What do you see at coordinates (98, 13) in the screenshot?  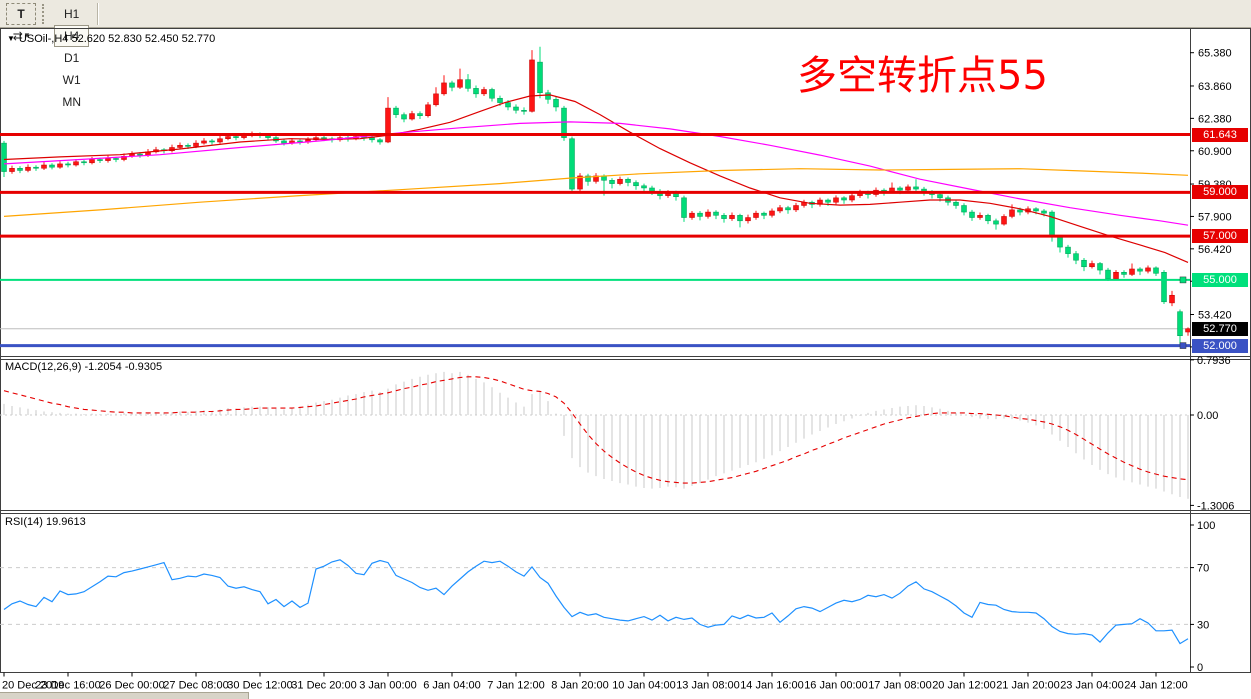 I see `toolbar-separator` at bounding box center [98, 13].